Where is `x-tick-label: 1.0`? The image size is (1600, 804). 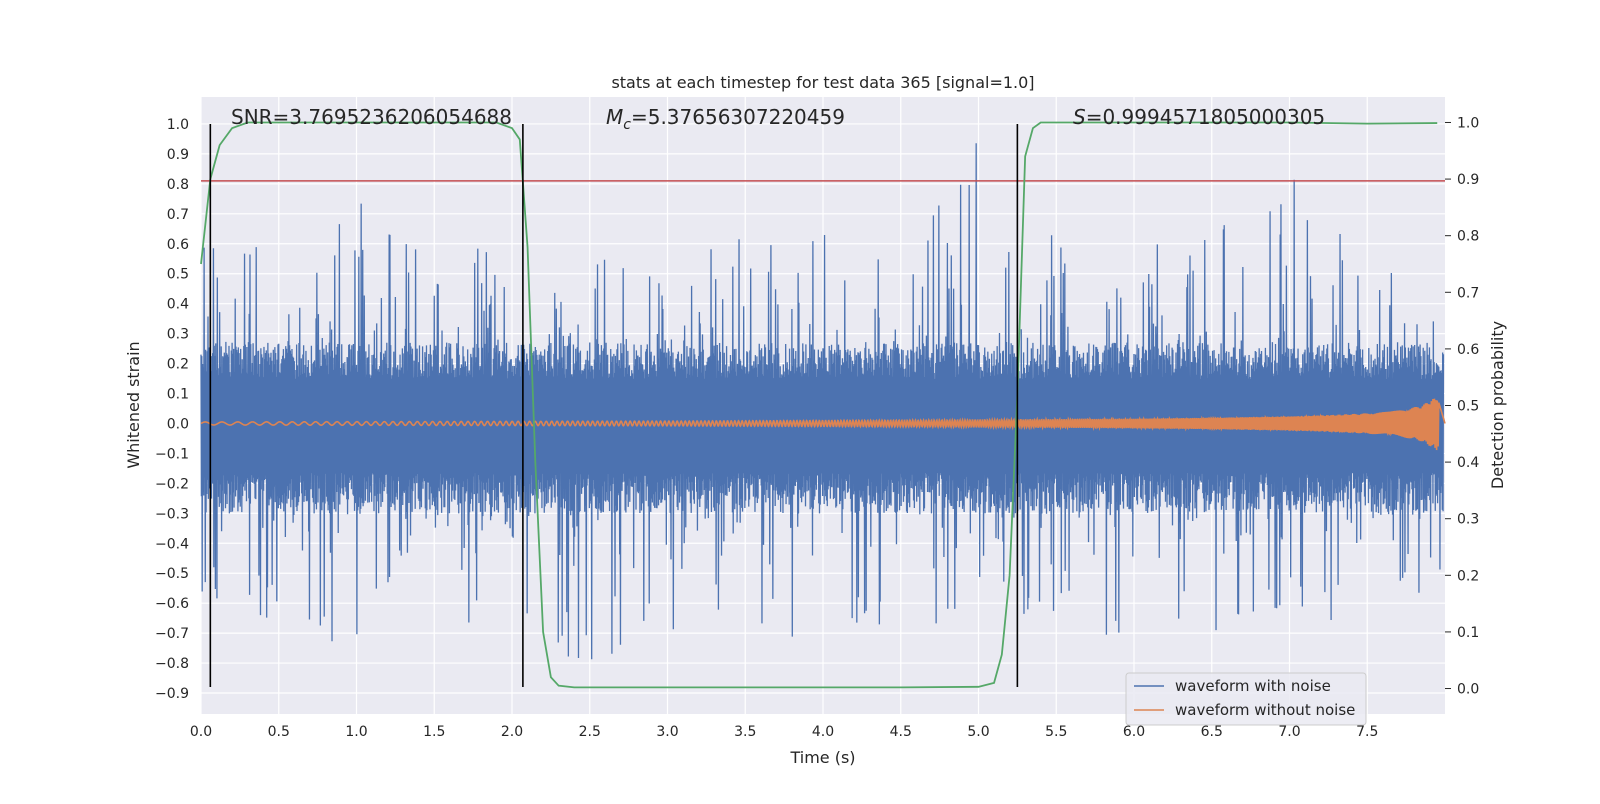
x-tick-label: 1.0 is located at coordinates (356, 732).